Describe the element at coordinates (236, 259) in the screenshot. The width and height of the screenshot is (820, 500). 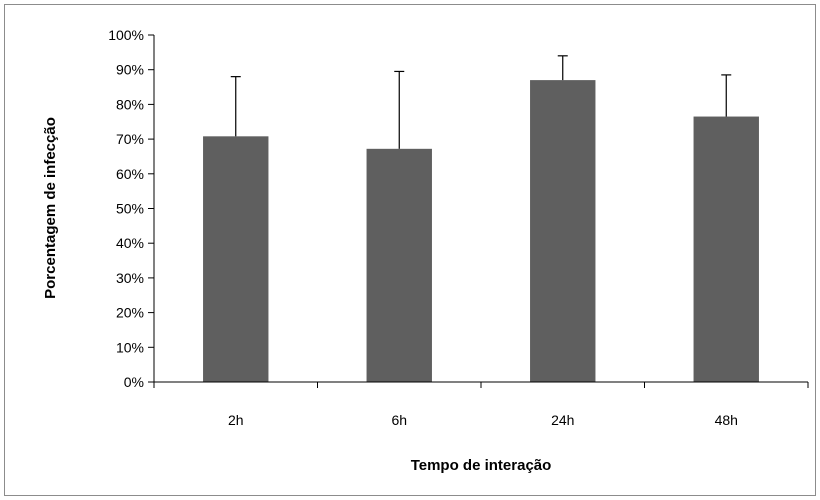
I see `bar-2h` at that location.